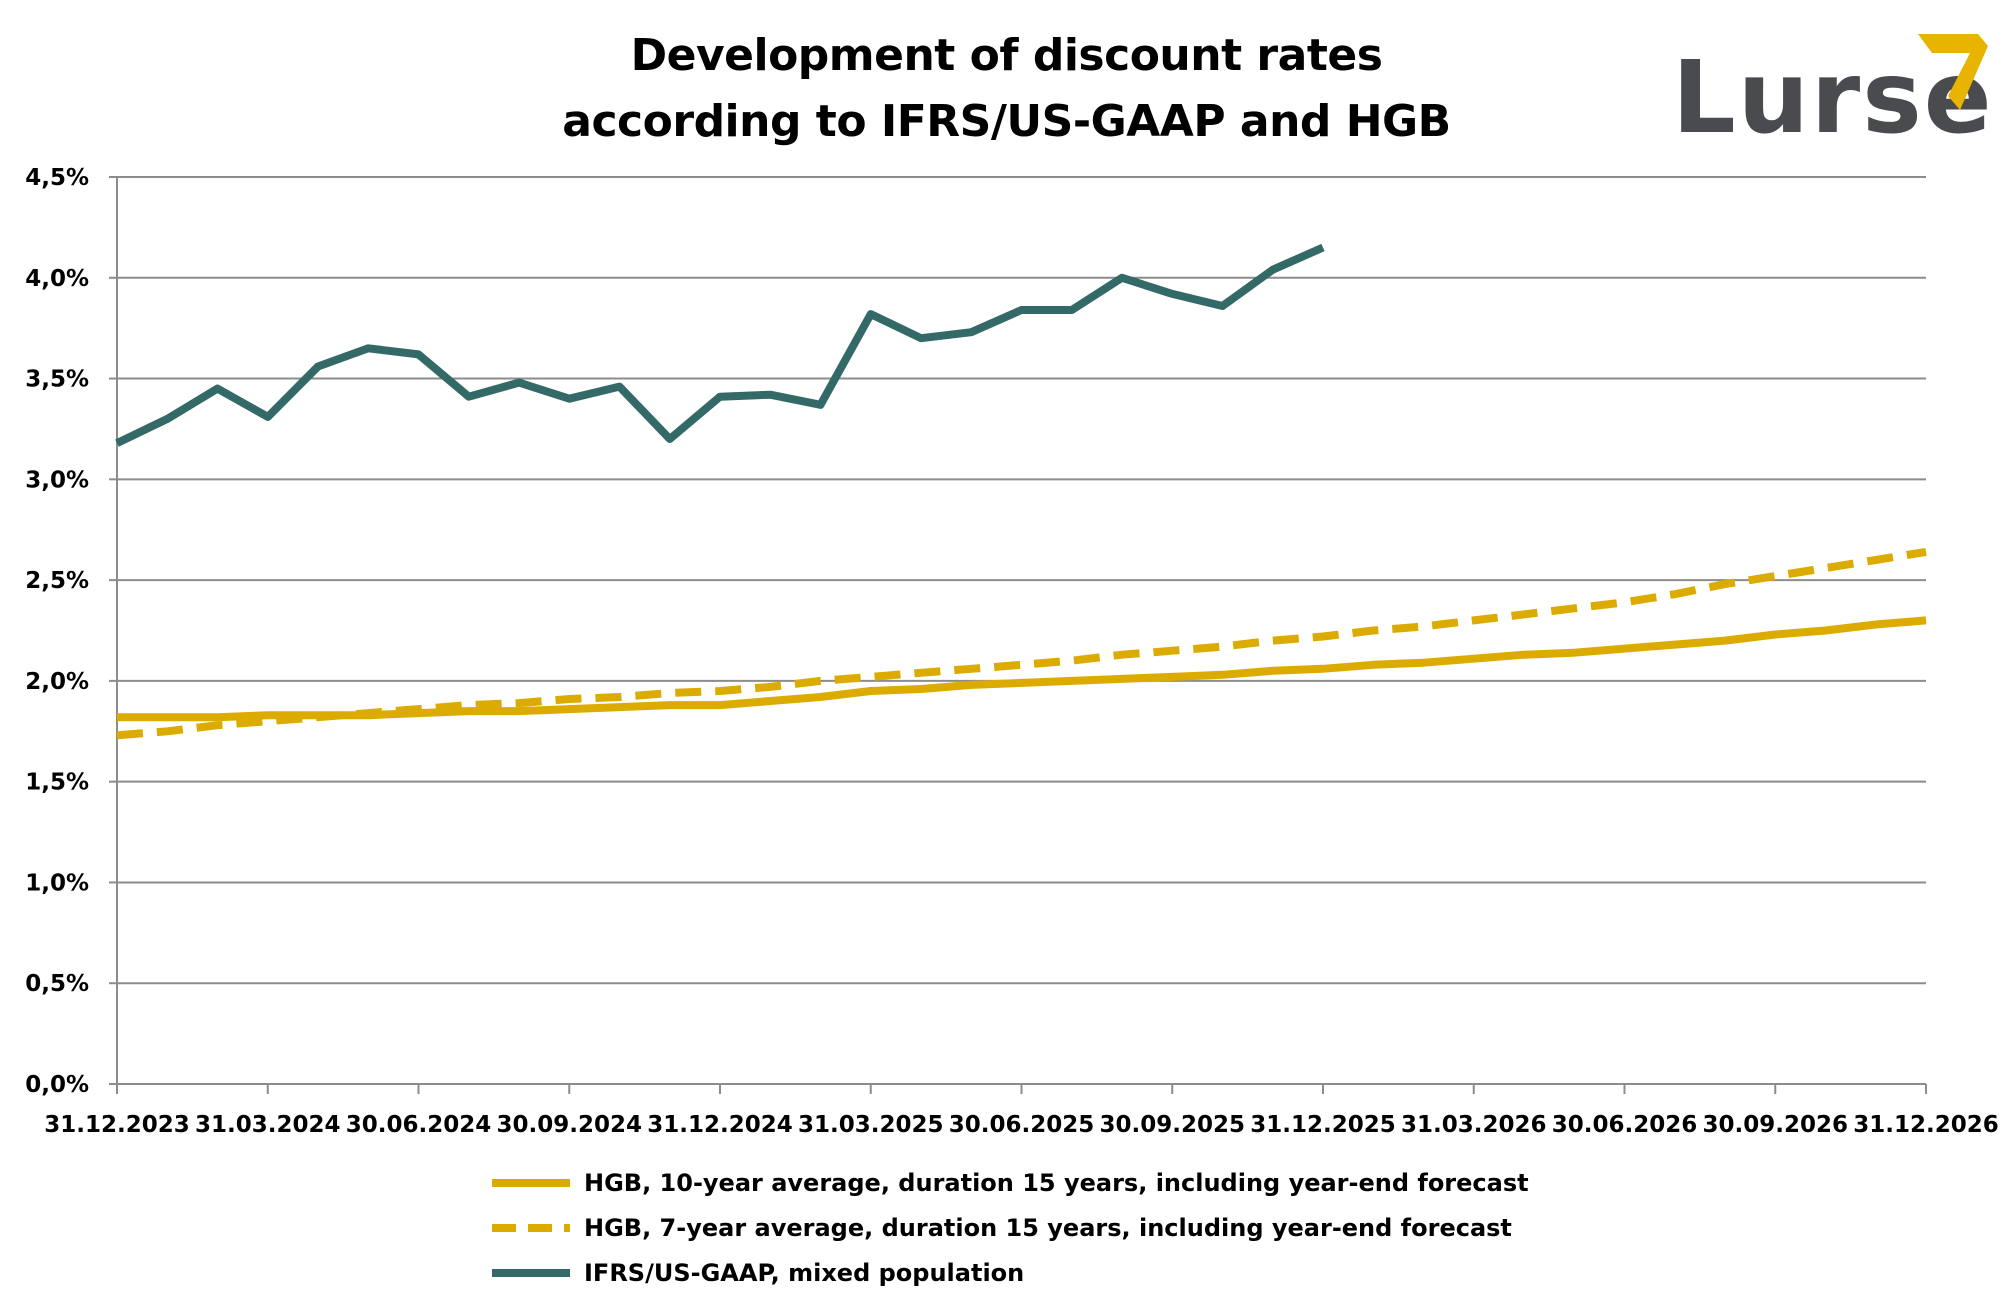  Describe the element at coordinates (57, 380) in the screenshot. I see `y-tick-label: 3,5%` at that location.